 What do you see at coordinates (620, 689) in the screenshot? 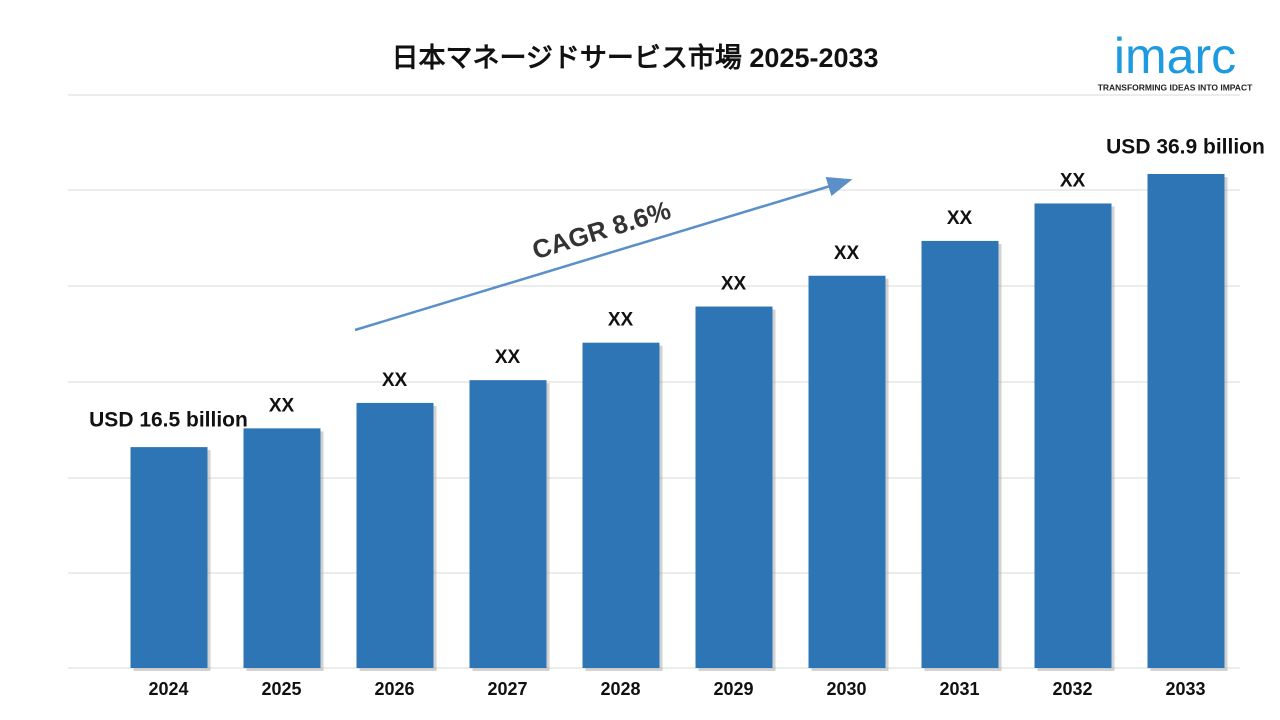
I see `x-tick-label: 2028` at bounding box center [620, 689].